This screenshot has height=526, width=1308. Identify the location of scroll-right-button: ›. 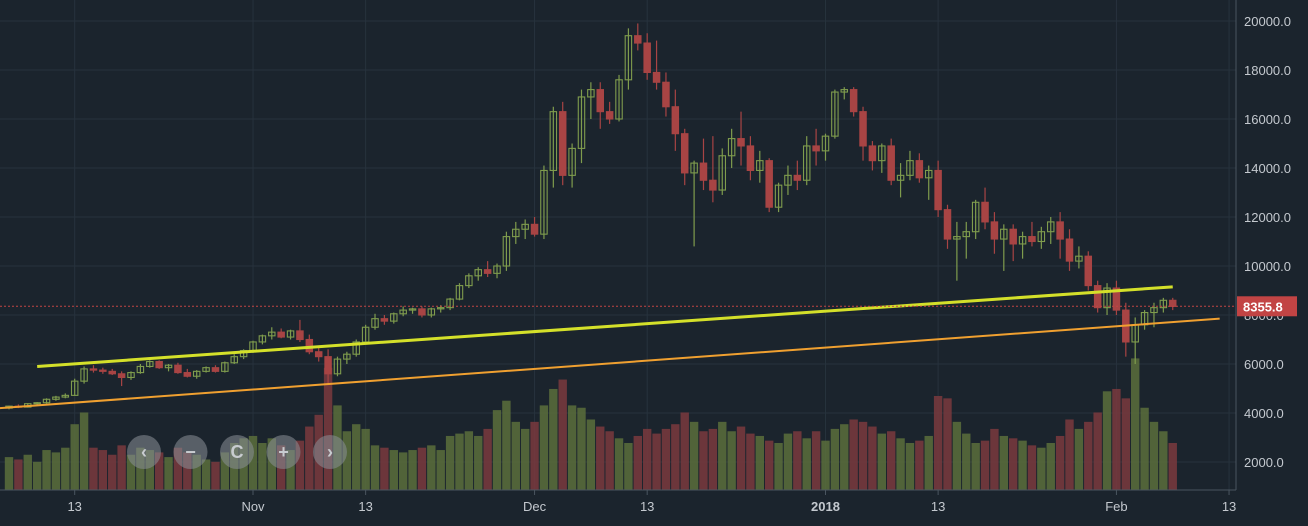
(330, 452).